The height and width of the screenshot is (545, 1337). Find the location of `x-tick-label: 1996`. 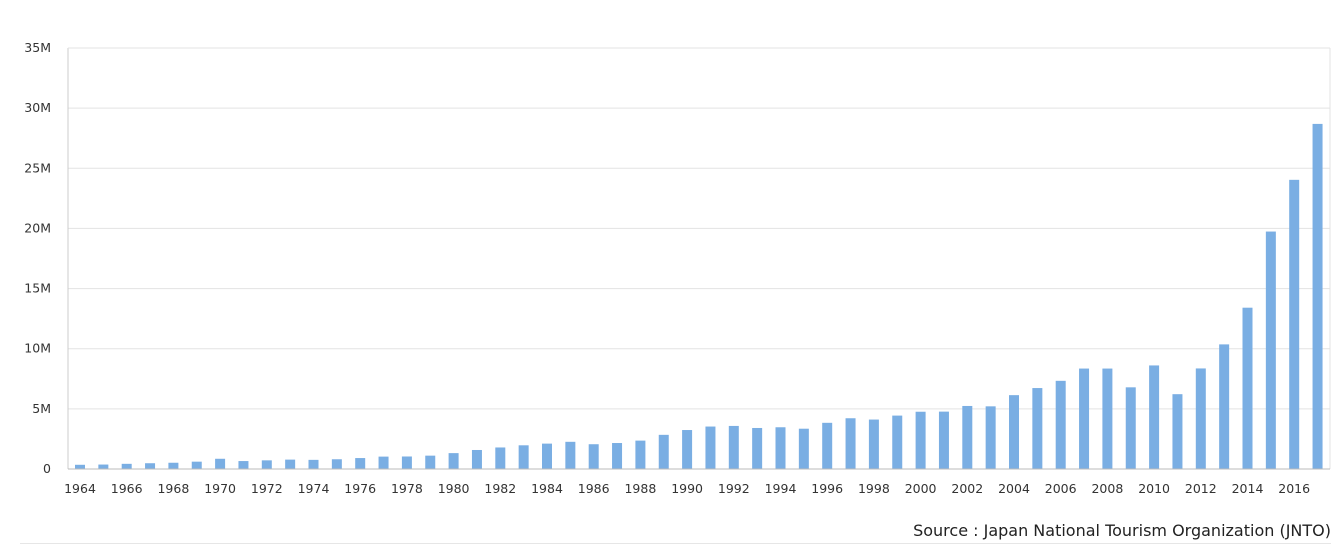

x-tick-label: 1996 is located at coordinates (827, 488).